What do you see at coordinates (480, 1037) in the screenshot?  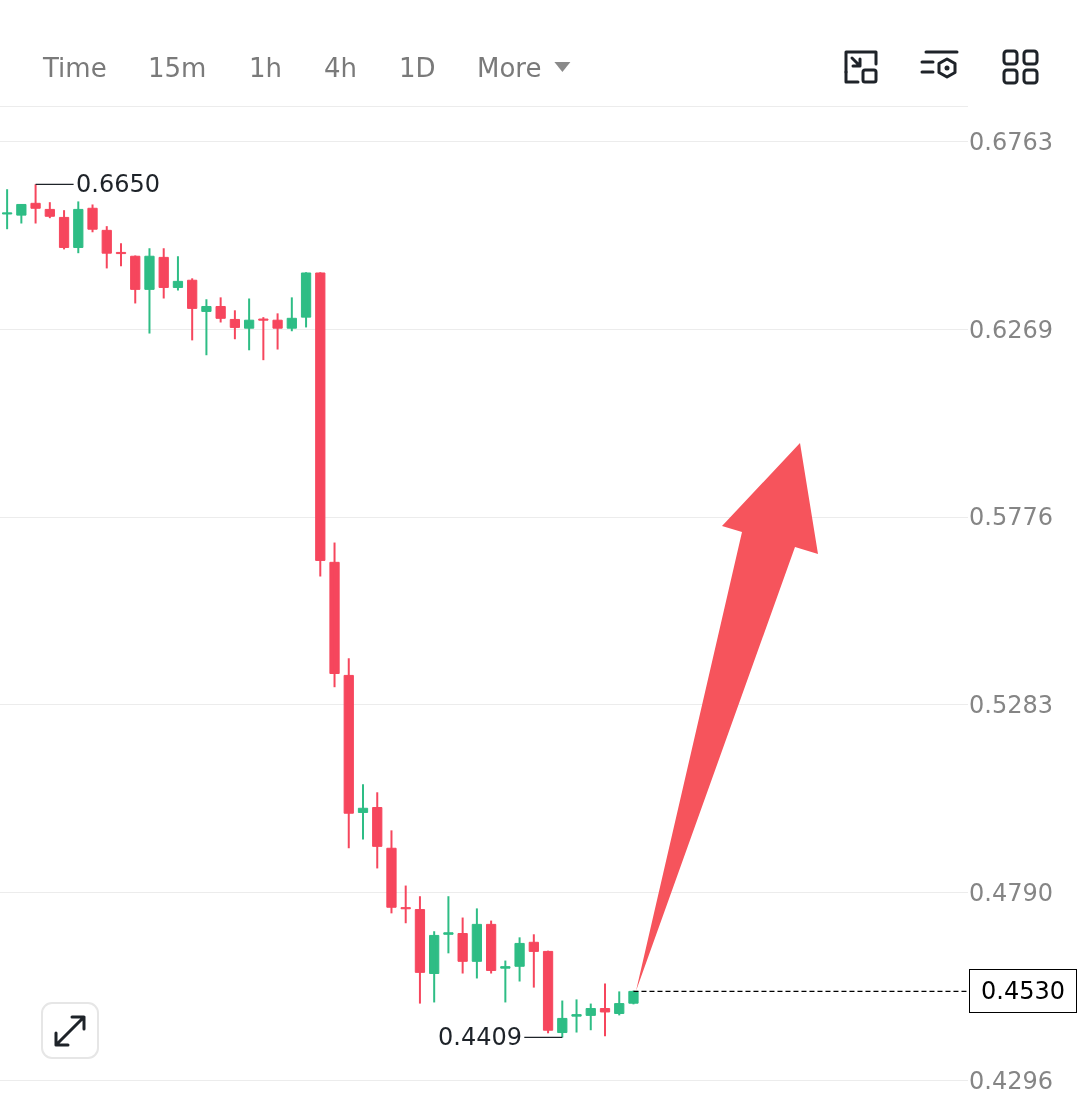 I see `annotation: 0.4409` at bounding box center [480, 1037].